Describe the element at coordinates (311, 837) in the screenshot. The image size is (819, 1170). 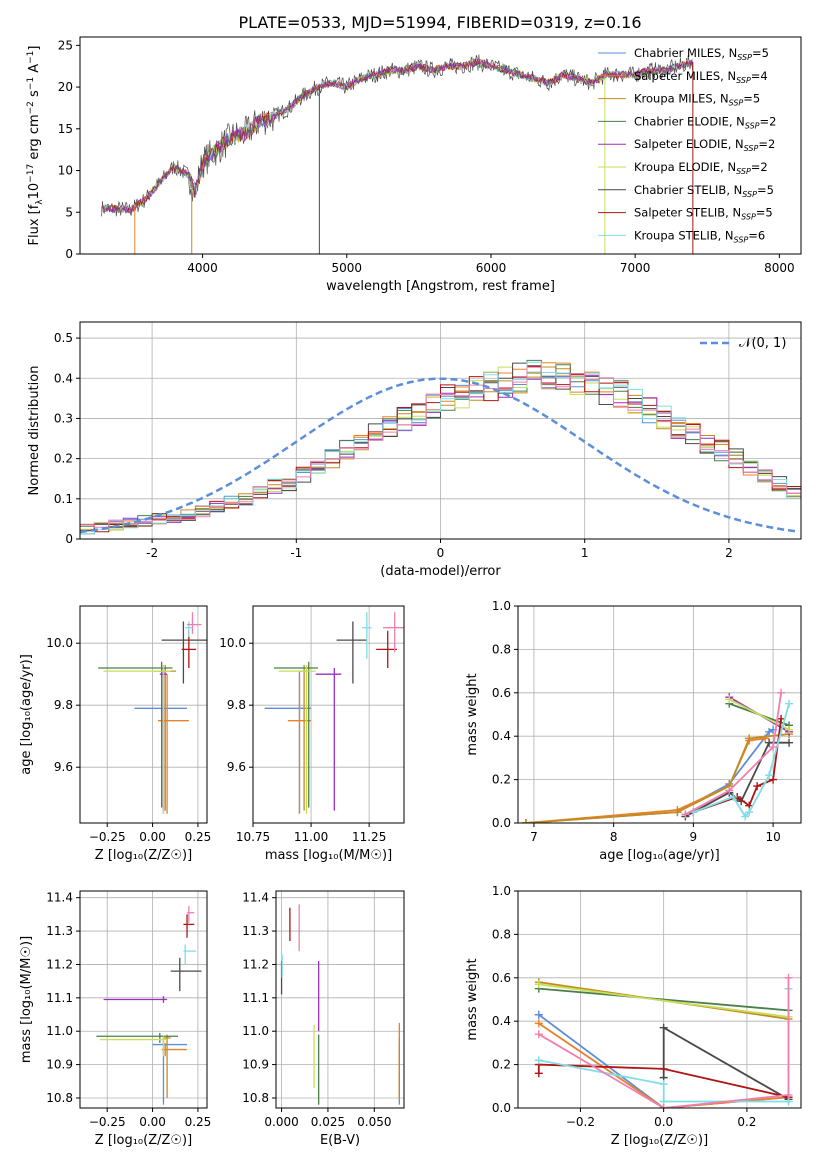
I see `x-tick-label: 11.00` at that location.